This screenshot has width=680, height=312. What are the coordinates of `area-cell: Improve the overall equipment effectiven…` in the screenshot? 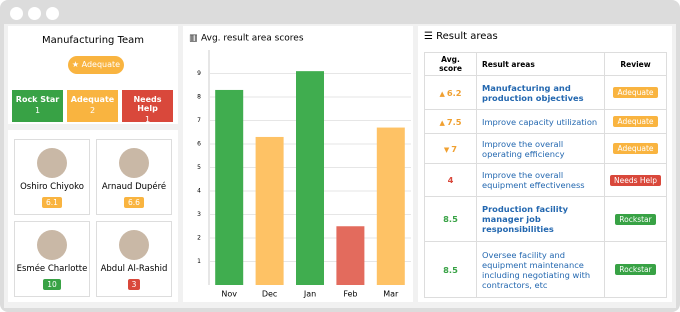 It's located at (540, 180).